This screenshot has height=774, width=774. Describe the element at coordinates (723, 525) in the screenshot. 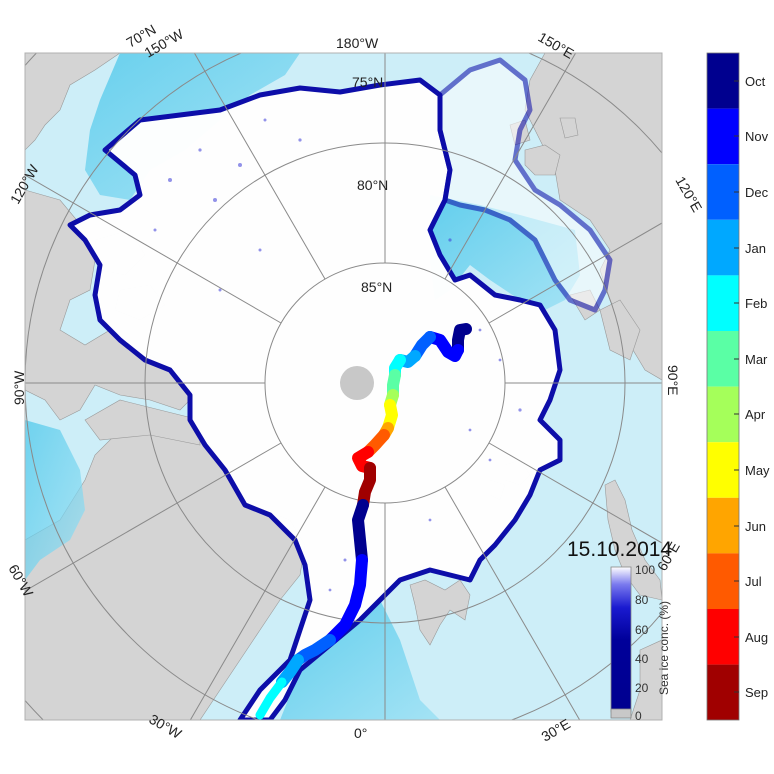

I see `month-swatch-jun` at that location.